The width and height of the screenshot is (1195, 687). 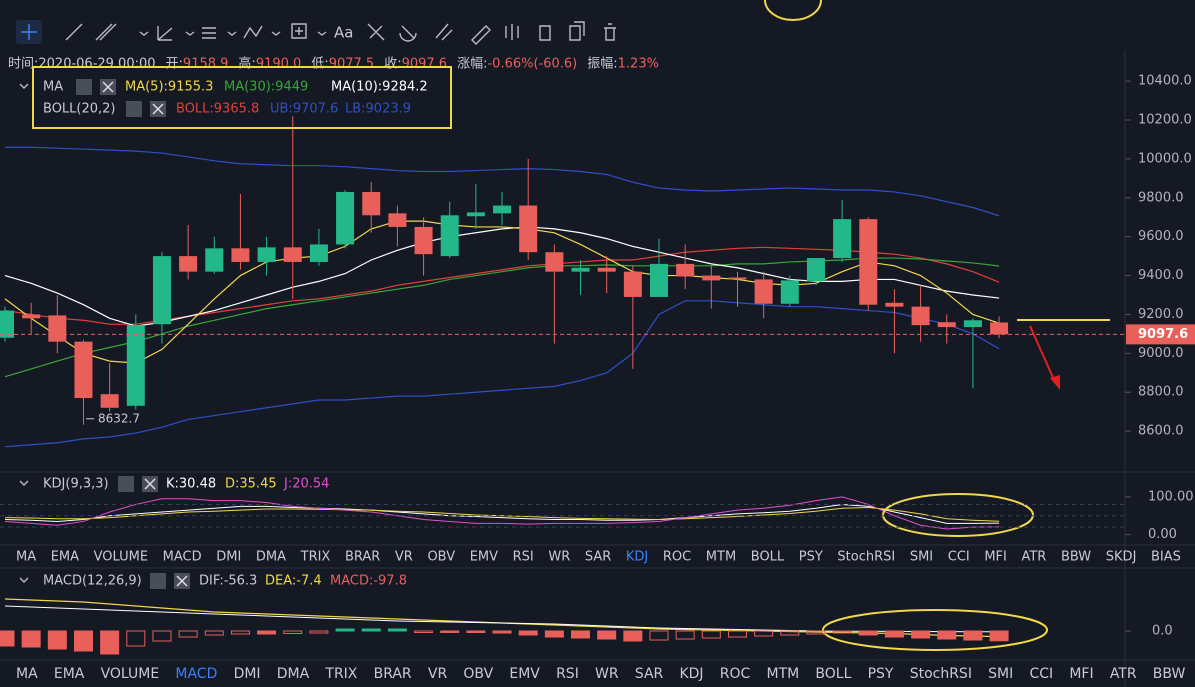 I want to click on dropdowns, so click(x=233, y=33).